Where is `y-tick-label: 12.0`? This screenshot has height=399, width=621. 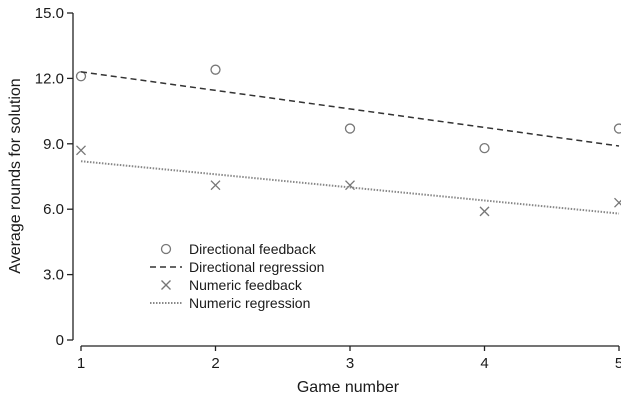
y-tick-label: 12.0 is located at coordinates (49, 78).